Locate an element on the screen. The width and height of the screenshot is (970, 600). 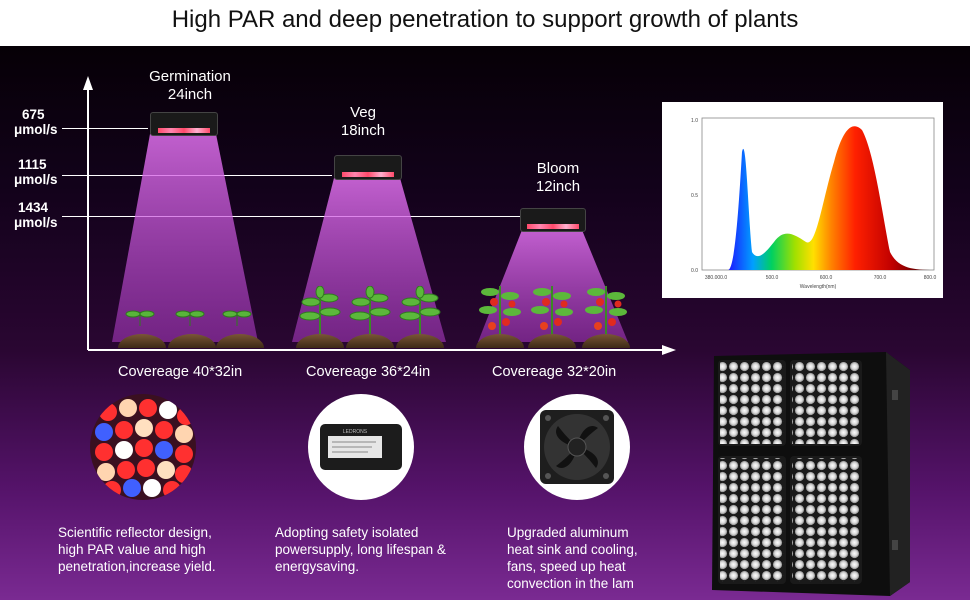
cooling-fan-icon is located at coordinates (577, 447).